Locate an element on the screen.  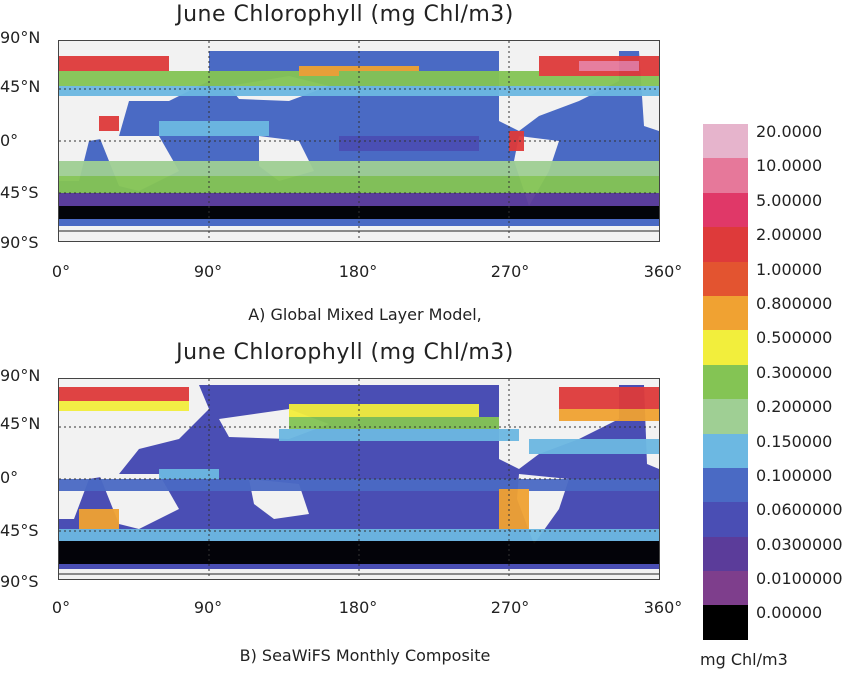
legend-entry: 0.200000 is located at coordinates (776, 415).